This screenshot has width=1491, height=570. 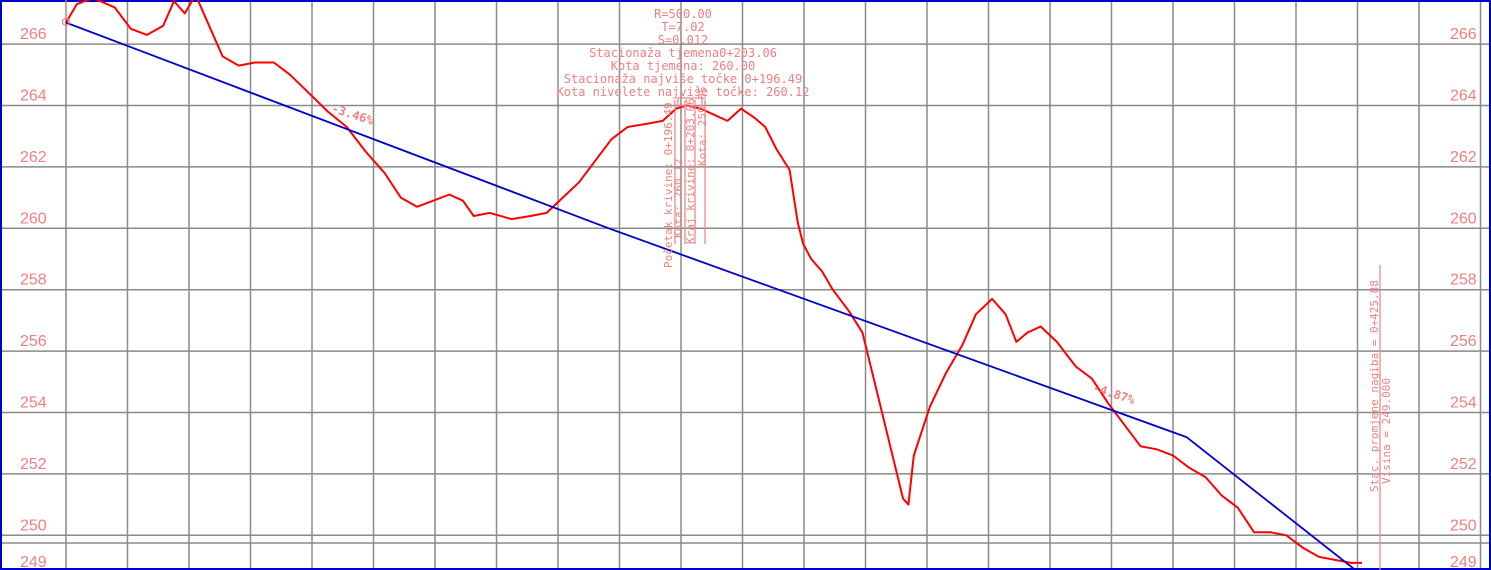 I want to click on y-tick-label-left: 258, so click(x=33, y=280).